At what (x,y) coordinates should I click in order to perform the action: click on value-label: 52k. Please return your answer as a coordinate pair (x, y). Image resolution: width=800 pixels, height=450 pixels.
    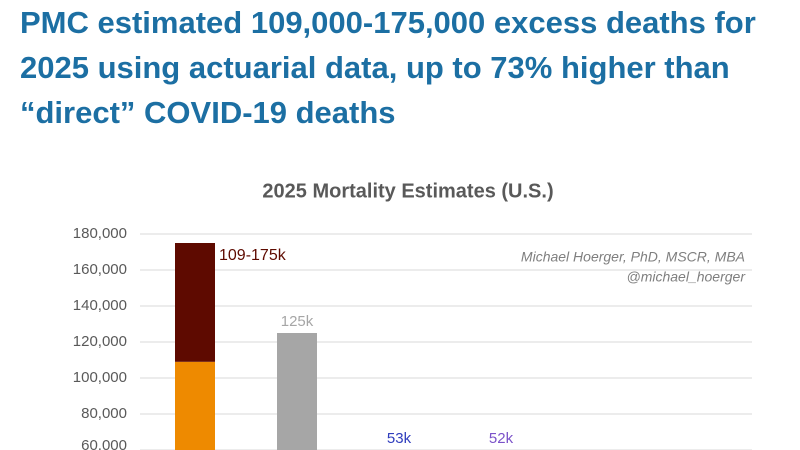
    Looking at the image, I should click on (501, 438).